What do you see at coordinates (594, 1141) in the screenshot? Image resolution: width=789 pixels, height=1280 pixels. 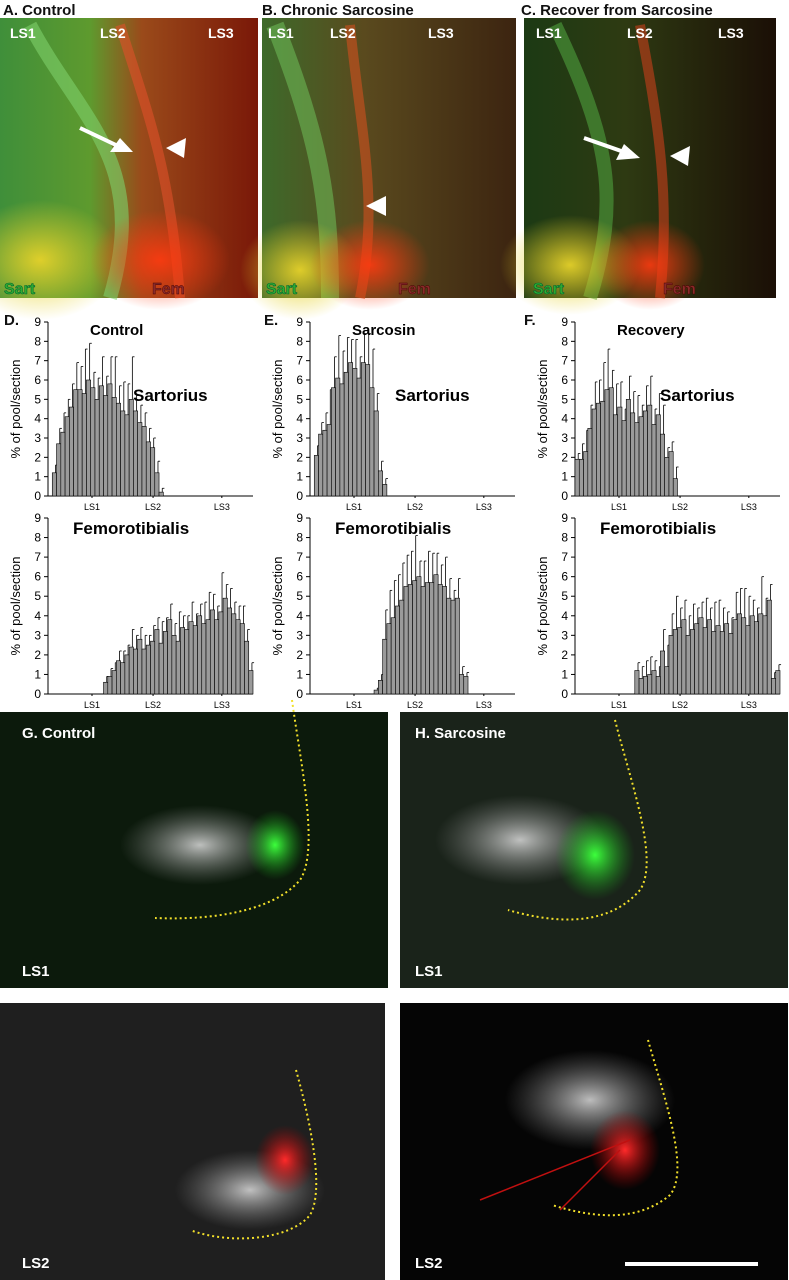 I see `image-h-ls2` at bounding box center [594, 1141].